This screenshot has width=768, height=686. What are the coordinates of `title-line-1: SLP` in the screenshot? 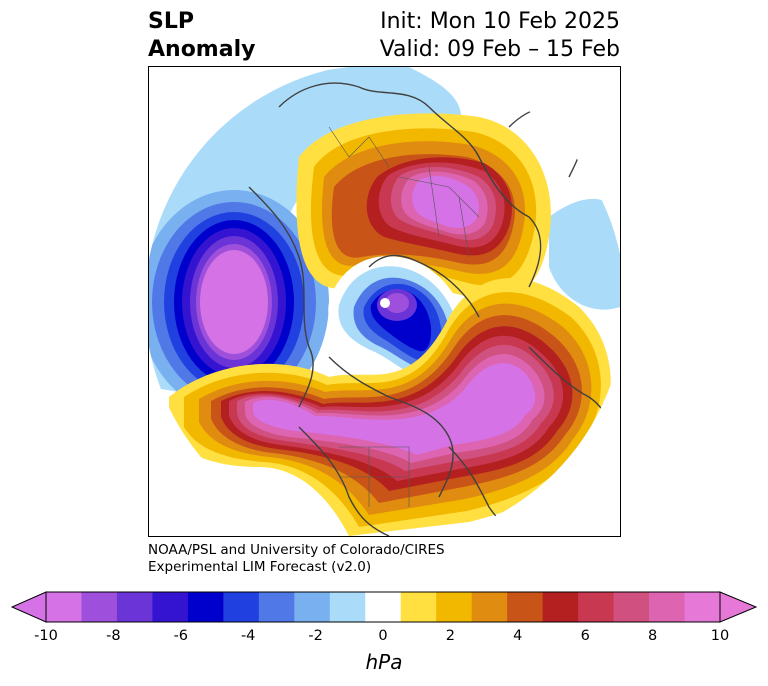 It's located at (171, 21).